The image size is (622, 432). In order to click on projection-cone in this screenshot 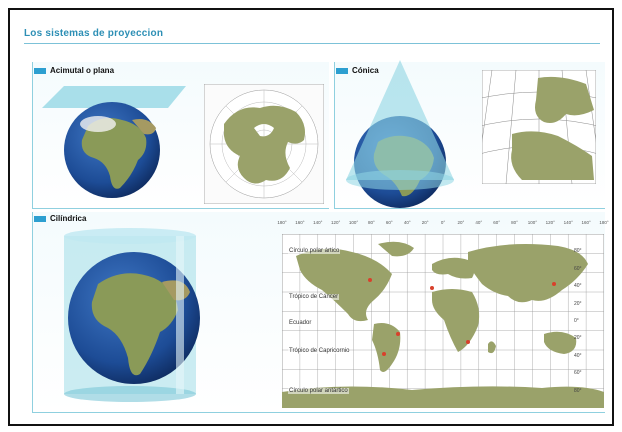, I will do `click(400, 120)`.